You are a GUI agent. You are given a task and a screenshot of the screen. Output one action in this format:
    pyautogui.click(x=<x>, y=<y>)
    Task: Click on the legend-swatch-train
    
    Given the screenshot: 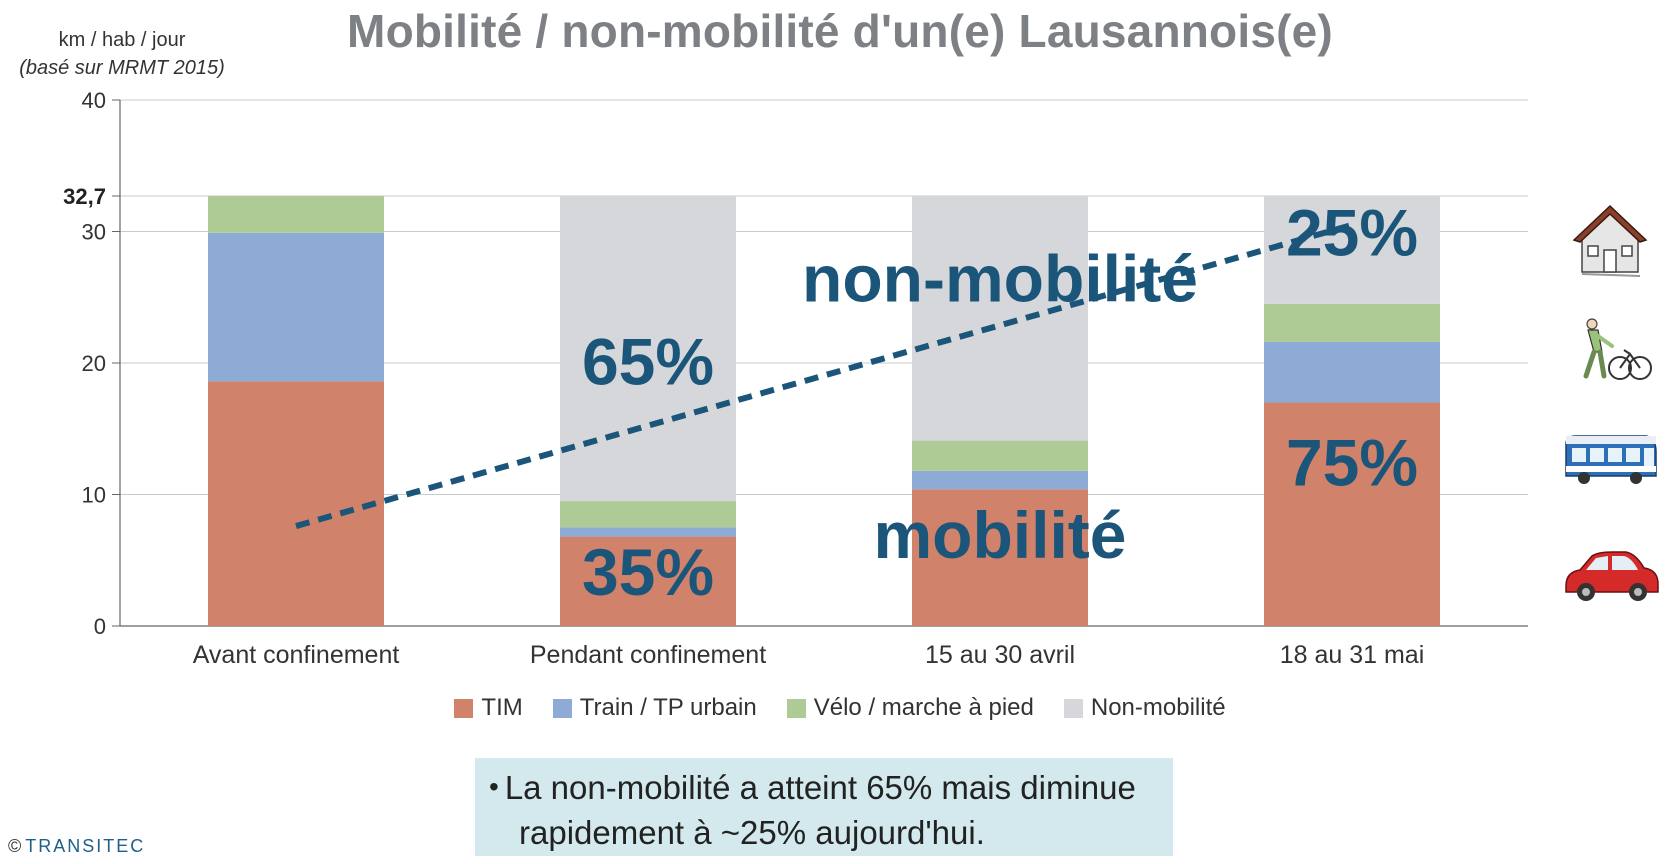 What is the action you would take?
    pyautogui.click(x=562, y=708)
    